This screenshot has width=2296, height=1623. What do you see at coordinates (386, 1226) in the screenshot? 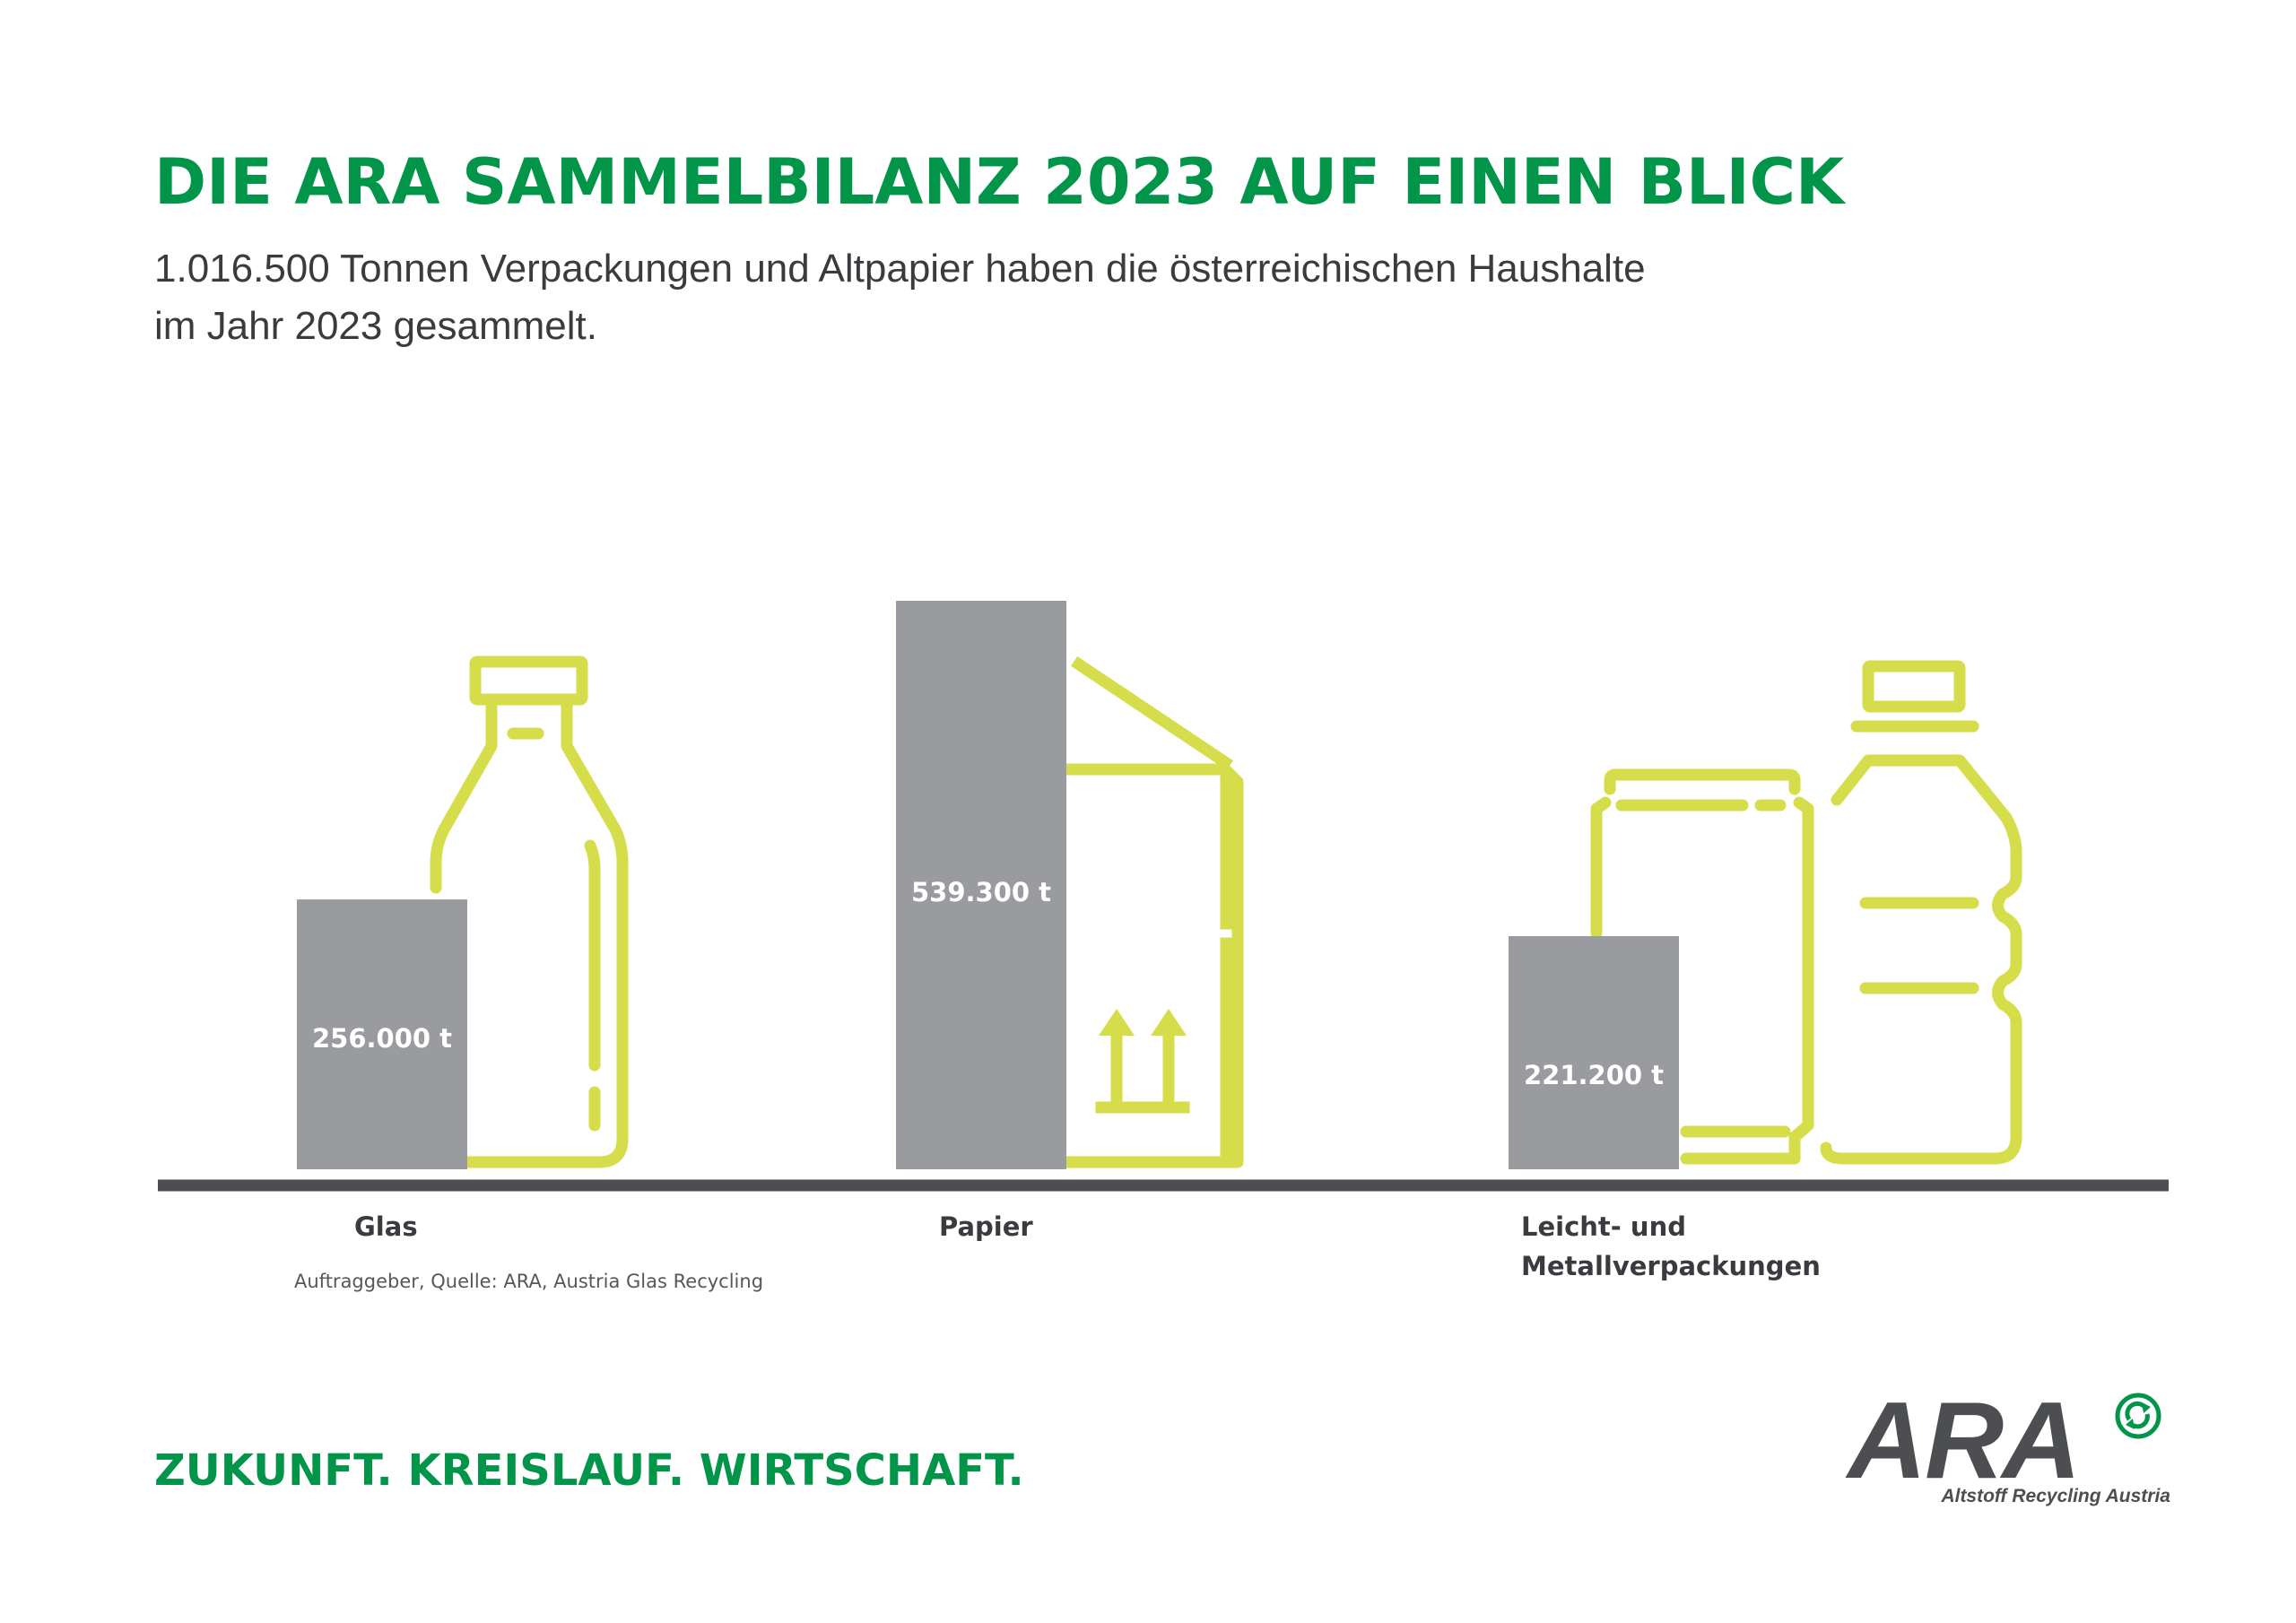
I see `category-label-glas: Glas` at bounding box center [386, 1226].